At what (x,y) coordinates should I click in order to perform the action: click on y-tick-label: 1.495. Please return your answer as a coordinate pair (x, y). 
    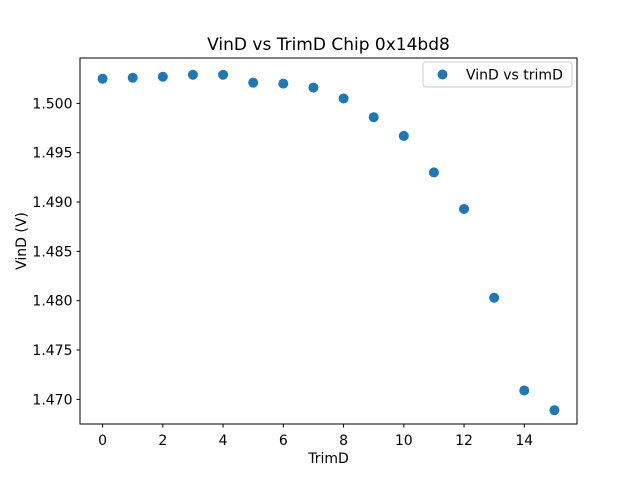
    Looking at the image, I should click on (52, 154).